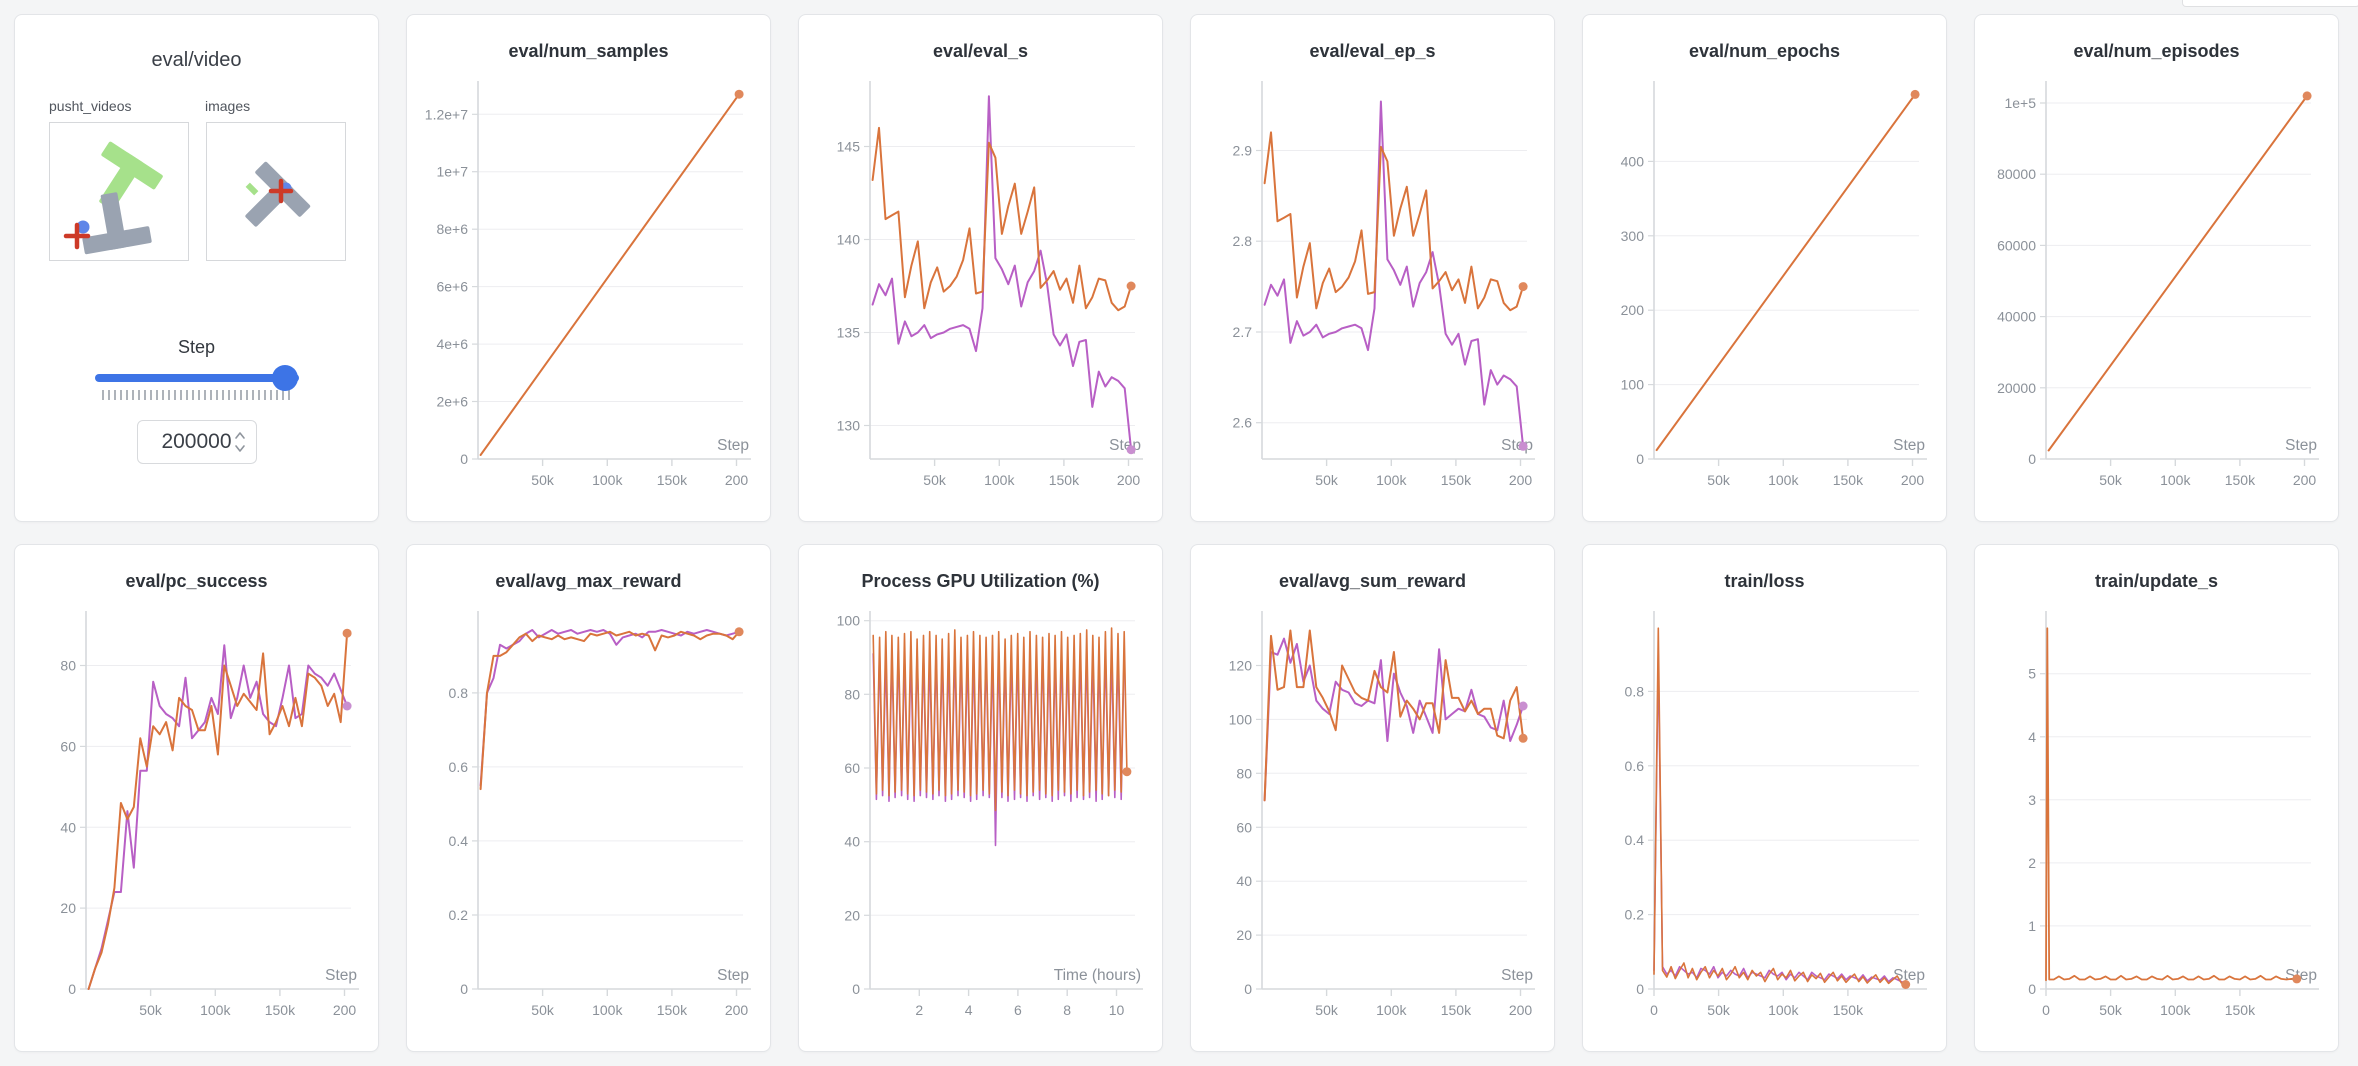 This screenshot has width=2358, height=1066. I want to click on x-tick-label: 0, so click(2046, 1010).